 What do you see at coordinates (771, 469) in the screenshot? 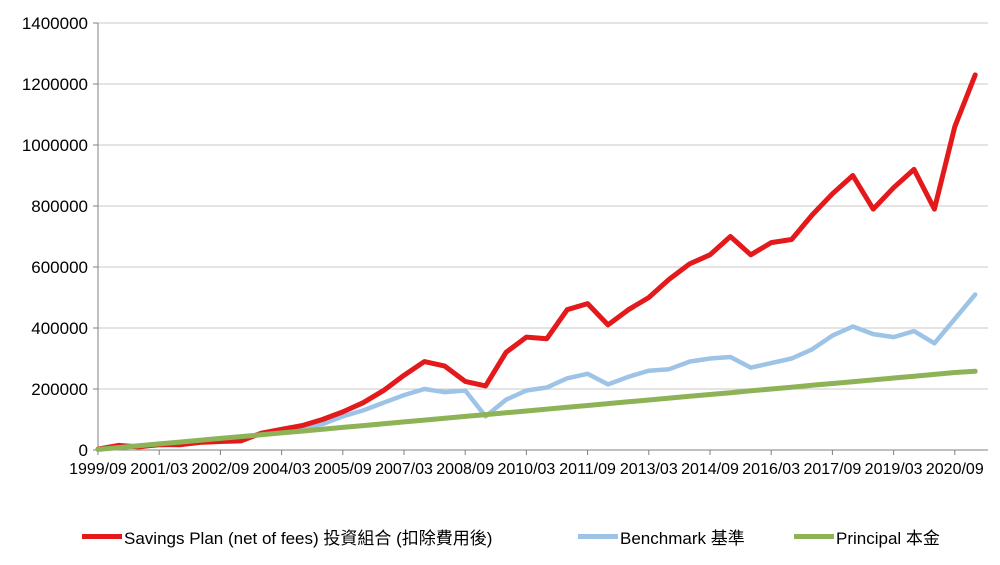
I see `x-tick-label: 2016/03` at bounding box center [771, 469].